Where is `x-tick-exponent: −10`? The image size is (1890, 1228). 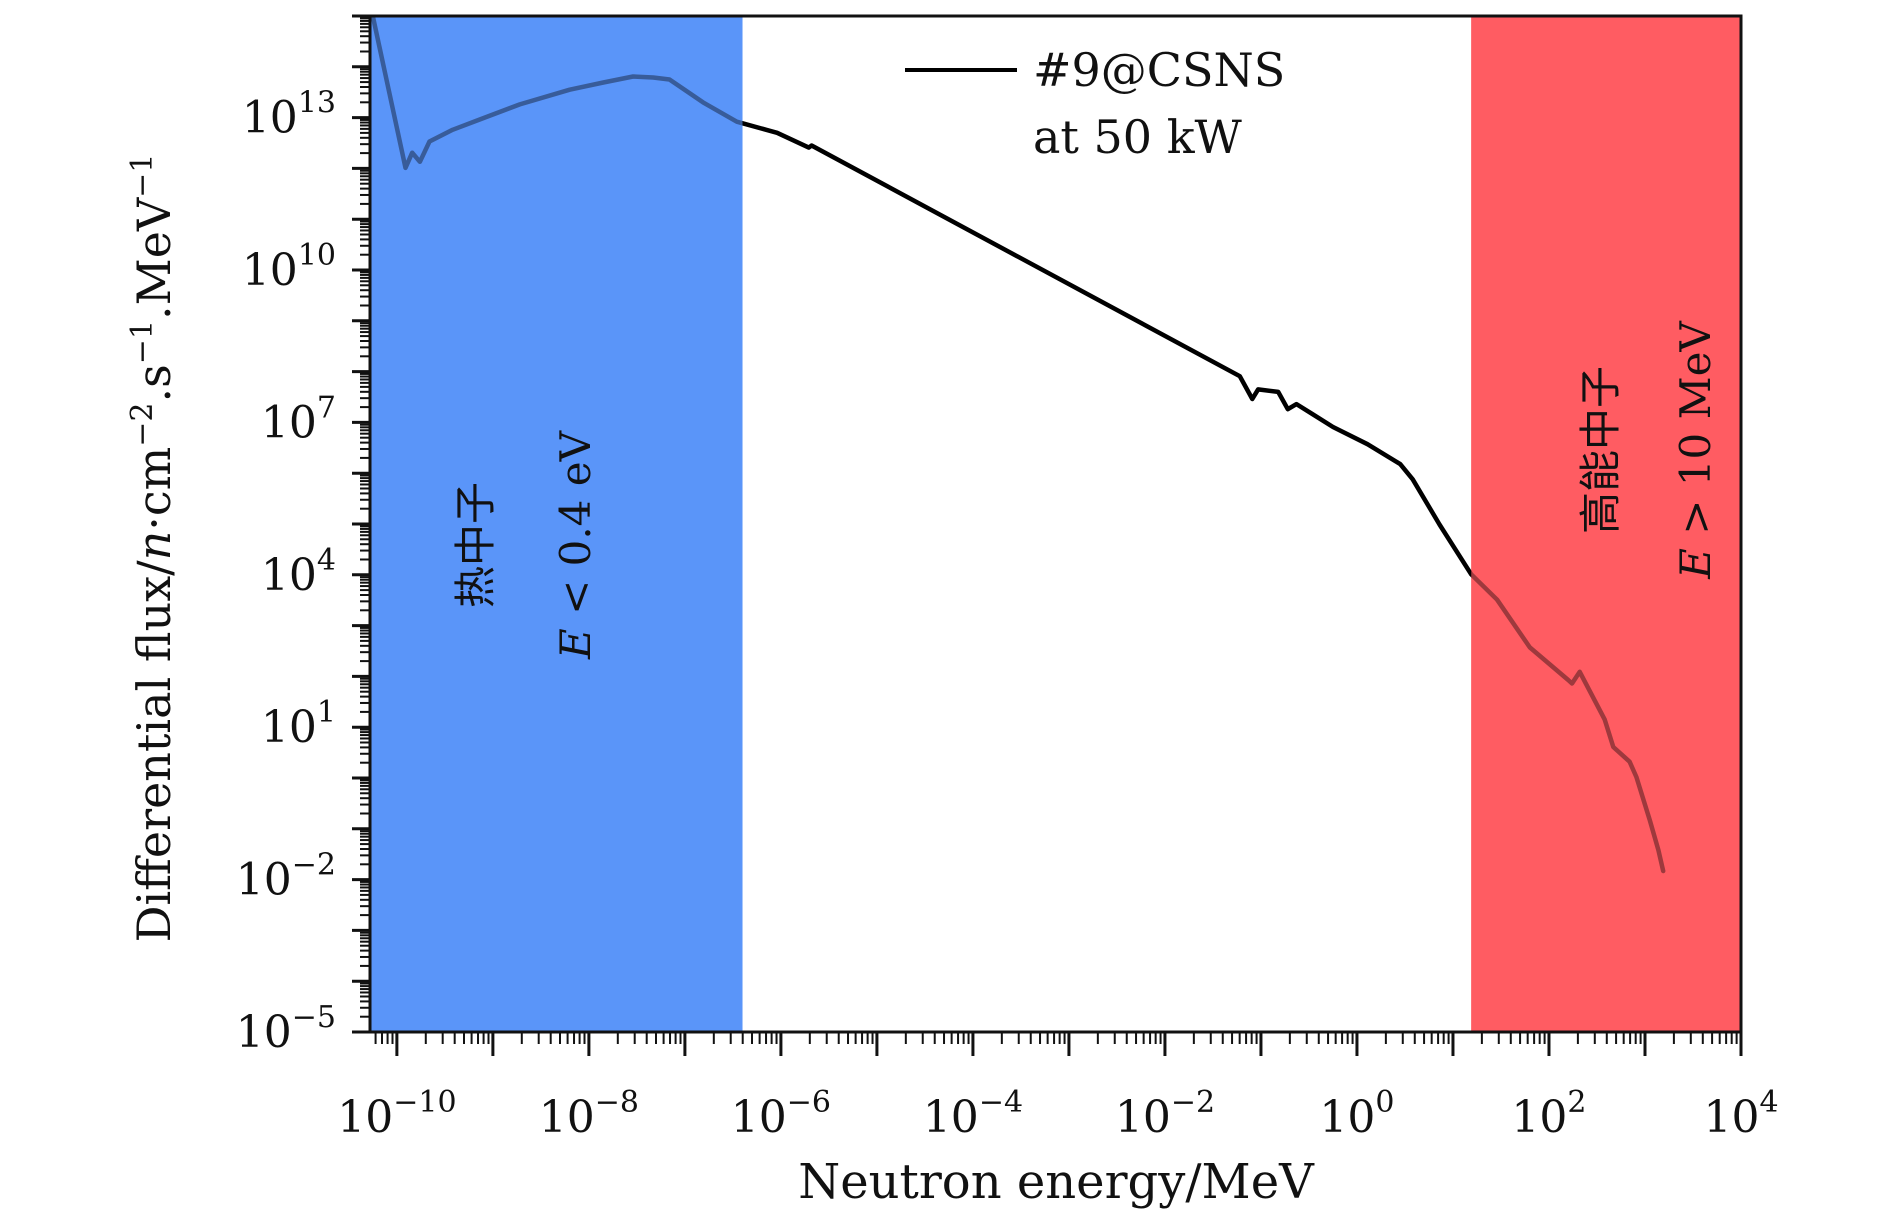 x-tick-exponent: −10 is located at coordinates (424, 1102).